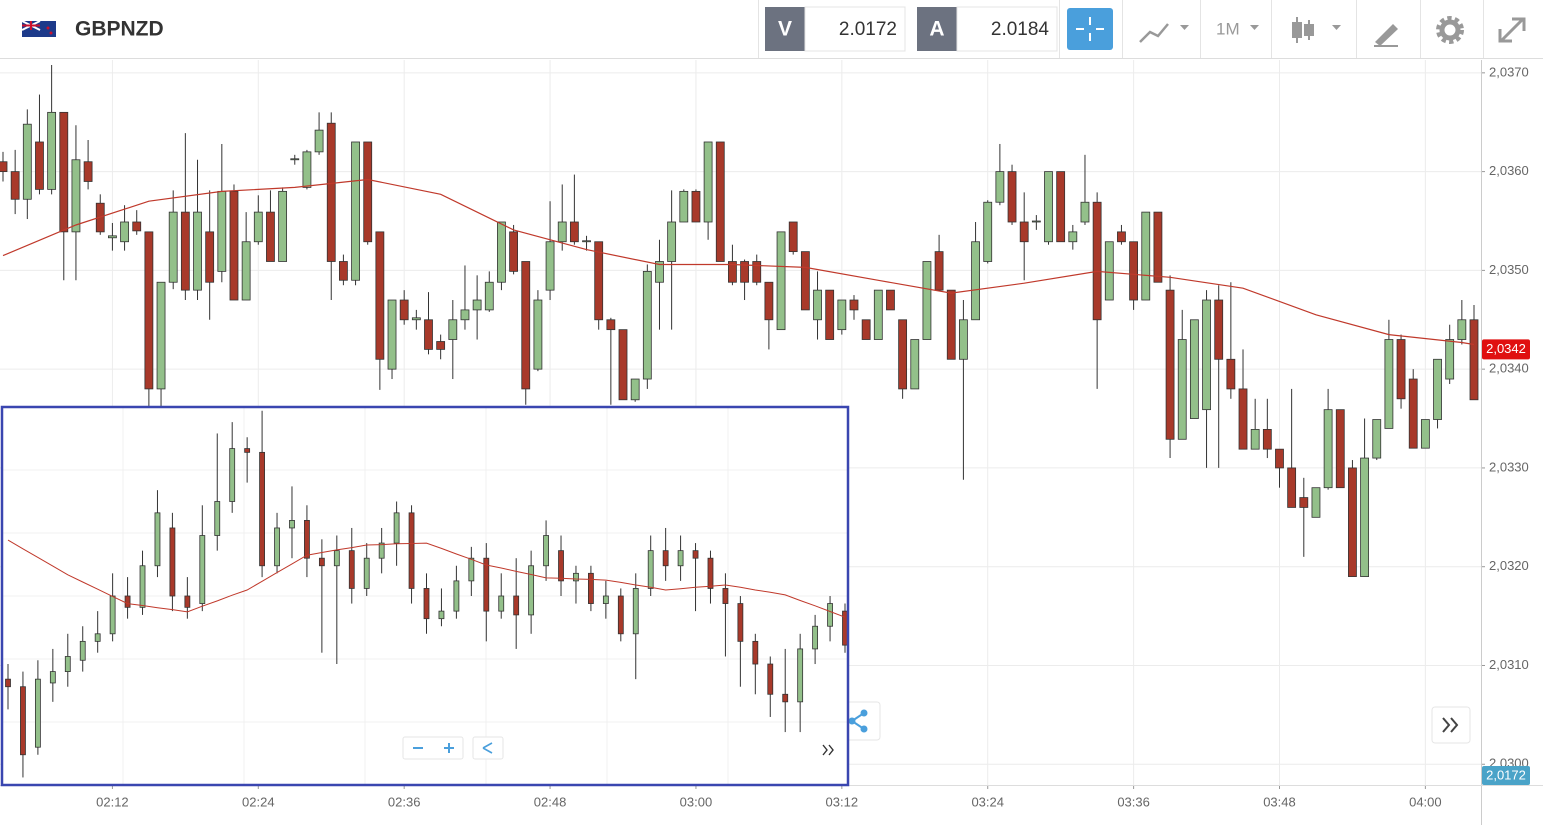  Describe the element at coordinates (433, 748) in the screenshot. I see `zoom-controls-bg` at that location.